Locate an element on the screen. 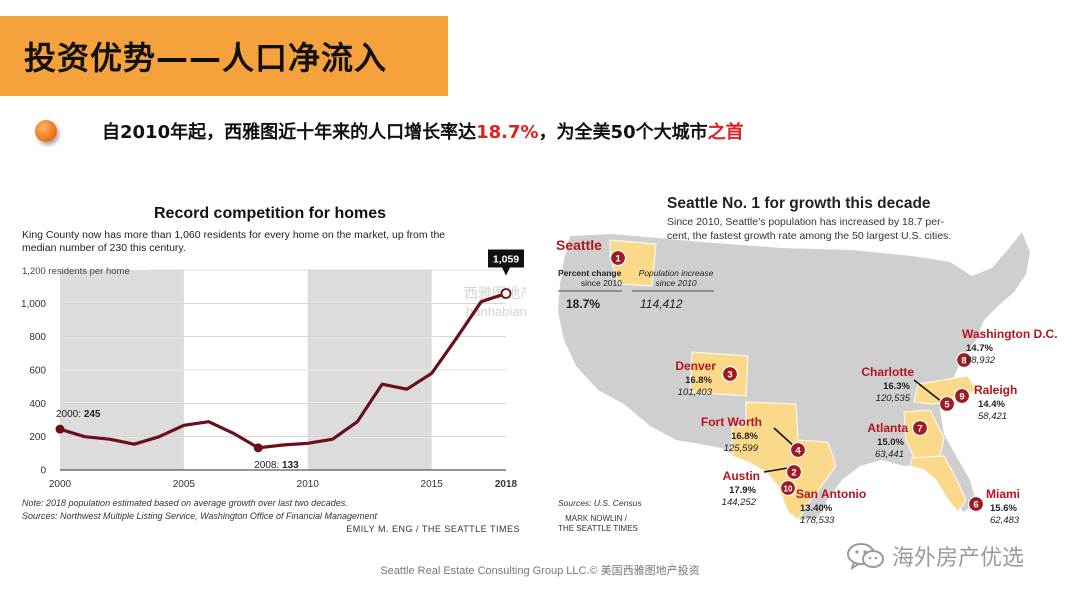 The width and height of the screenshot is (1080, 601). chart-subtitle-line2: median number of 230 this century. is located at coordinates (104, 248).